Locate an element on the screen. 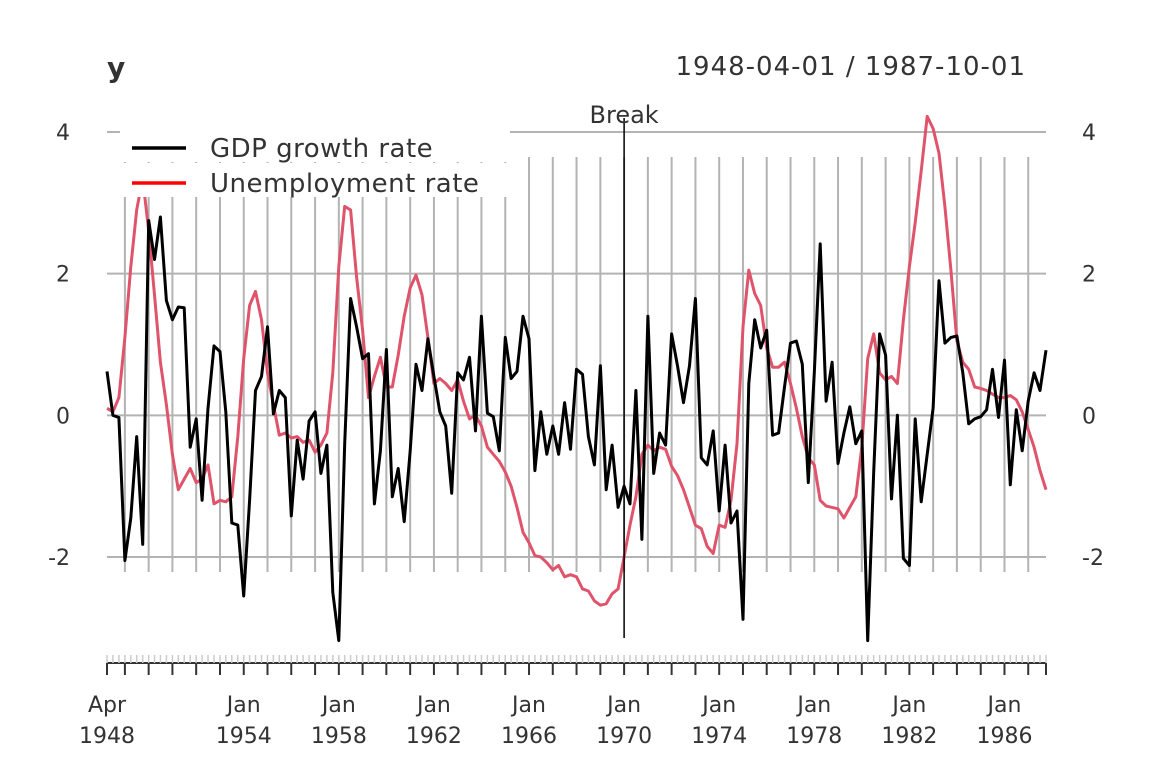 This screenshot has width=1152, height=768. y-tick-label-right: 4 is located at coordinates (1089, 133).